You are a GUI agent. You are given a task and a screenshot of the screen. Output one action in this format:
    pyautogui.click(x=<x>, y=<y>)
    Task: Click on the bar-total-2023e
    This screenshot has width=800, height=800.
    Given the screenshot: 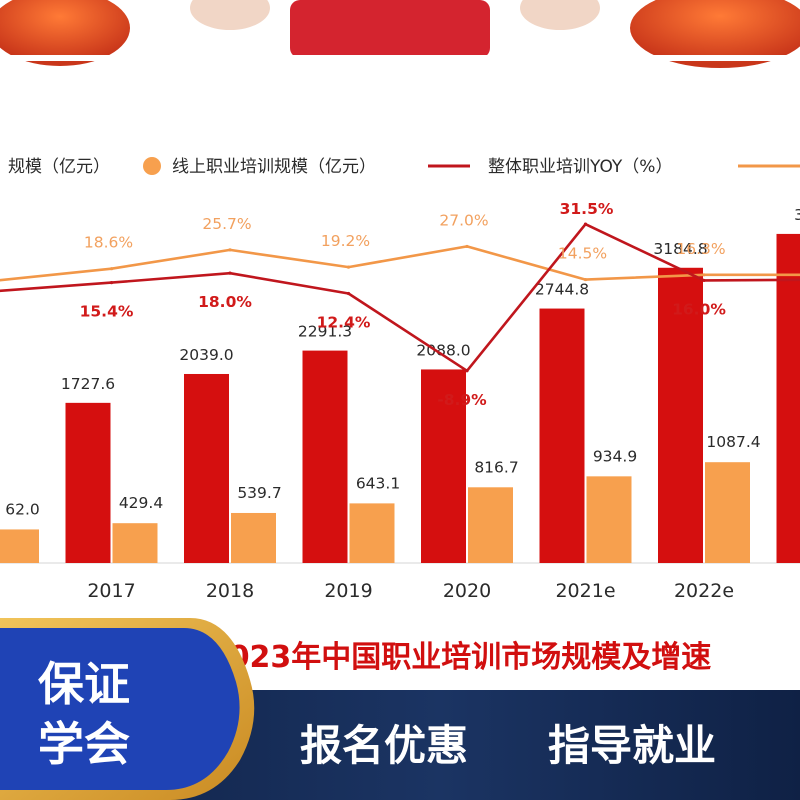 What is the action you would take?
    pyautogui.click(x=788, y=398)
    